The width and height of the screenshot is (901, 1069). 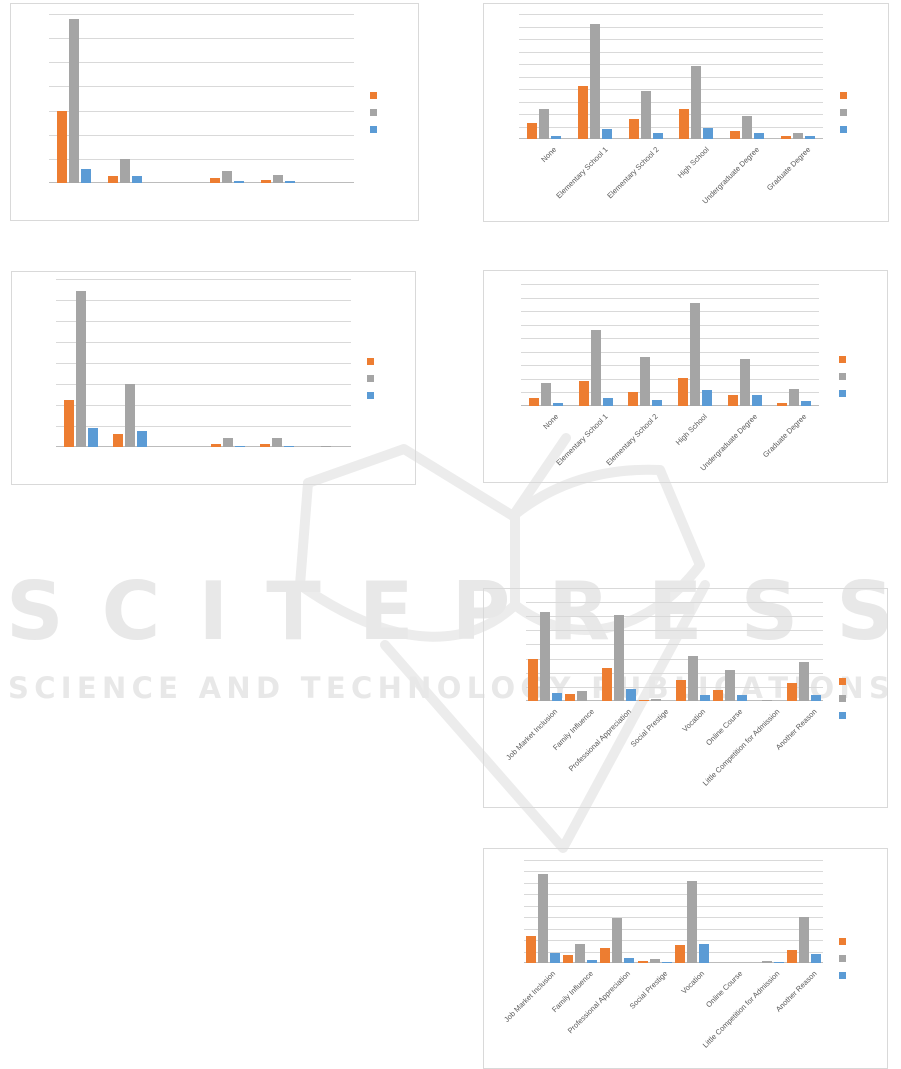 What do you see at coordinates (782, 404) in the screenshot?
I see `bar-orange-graduate-degree` at bounding box center [782, 404].